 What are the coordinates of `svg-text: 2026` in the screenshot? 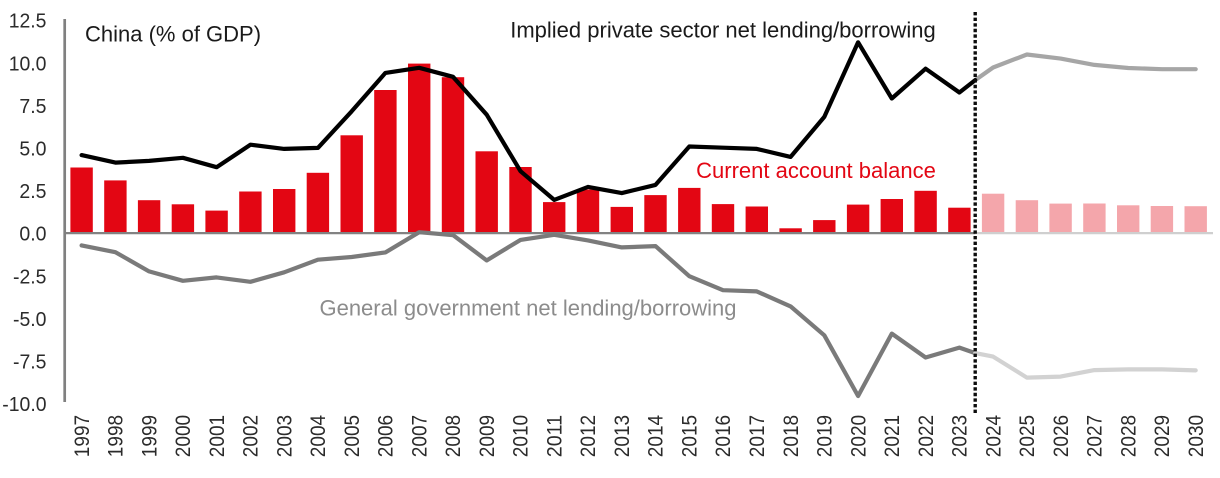 It's located at (1061, 436).